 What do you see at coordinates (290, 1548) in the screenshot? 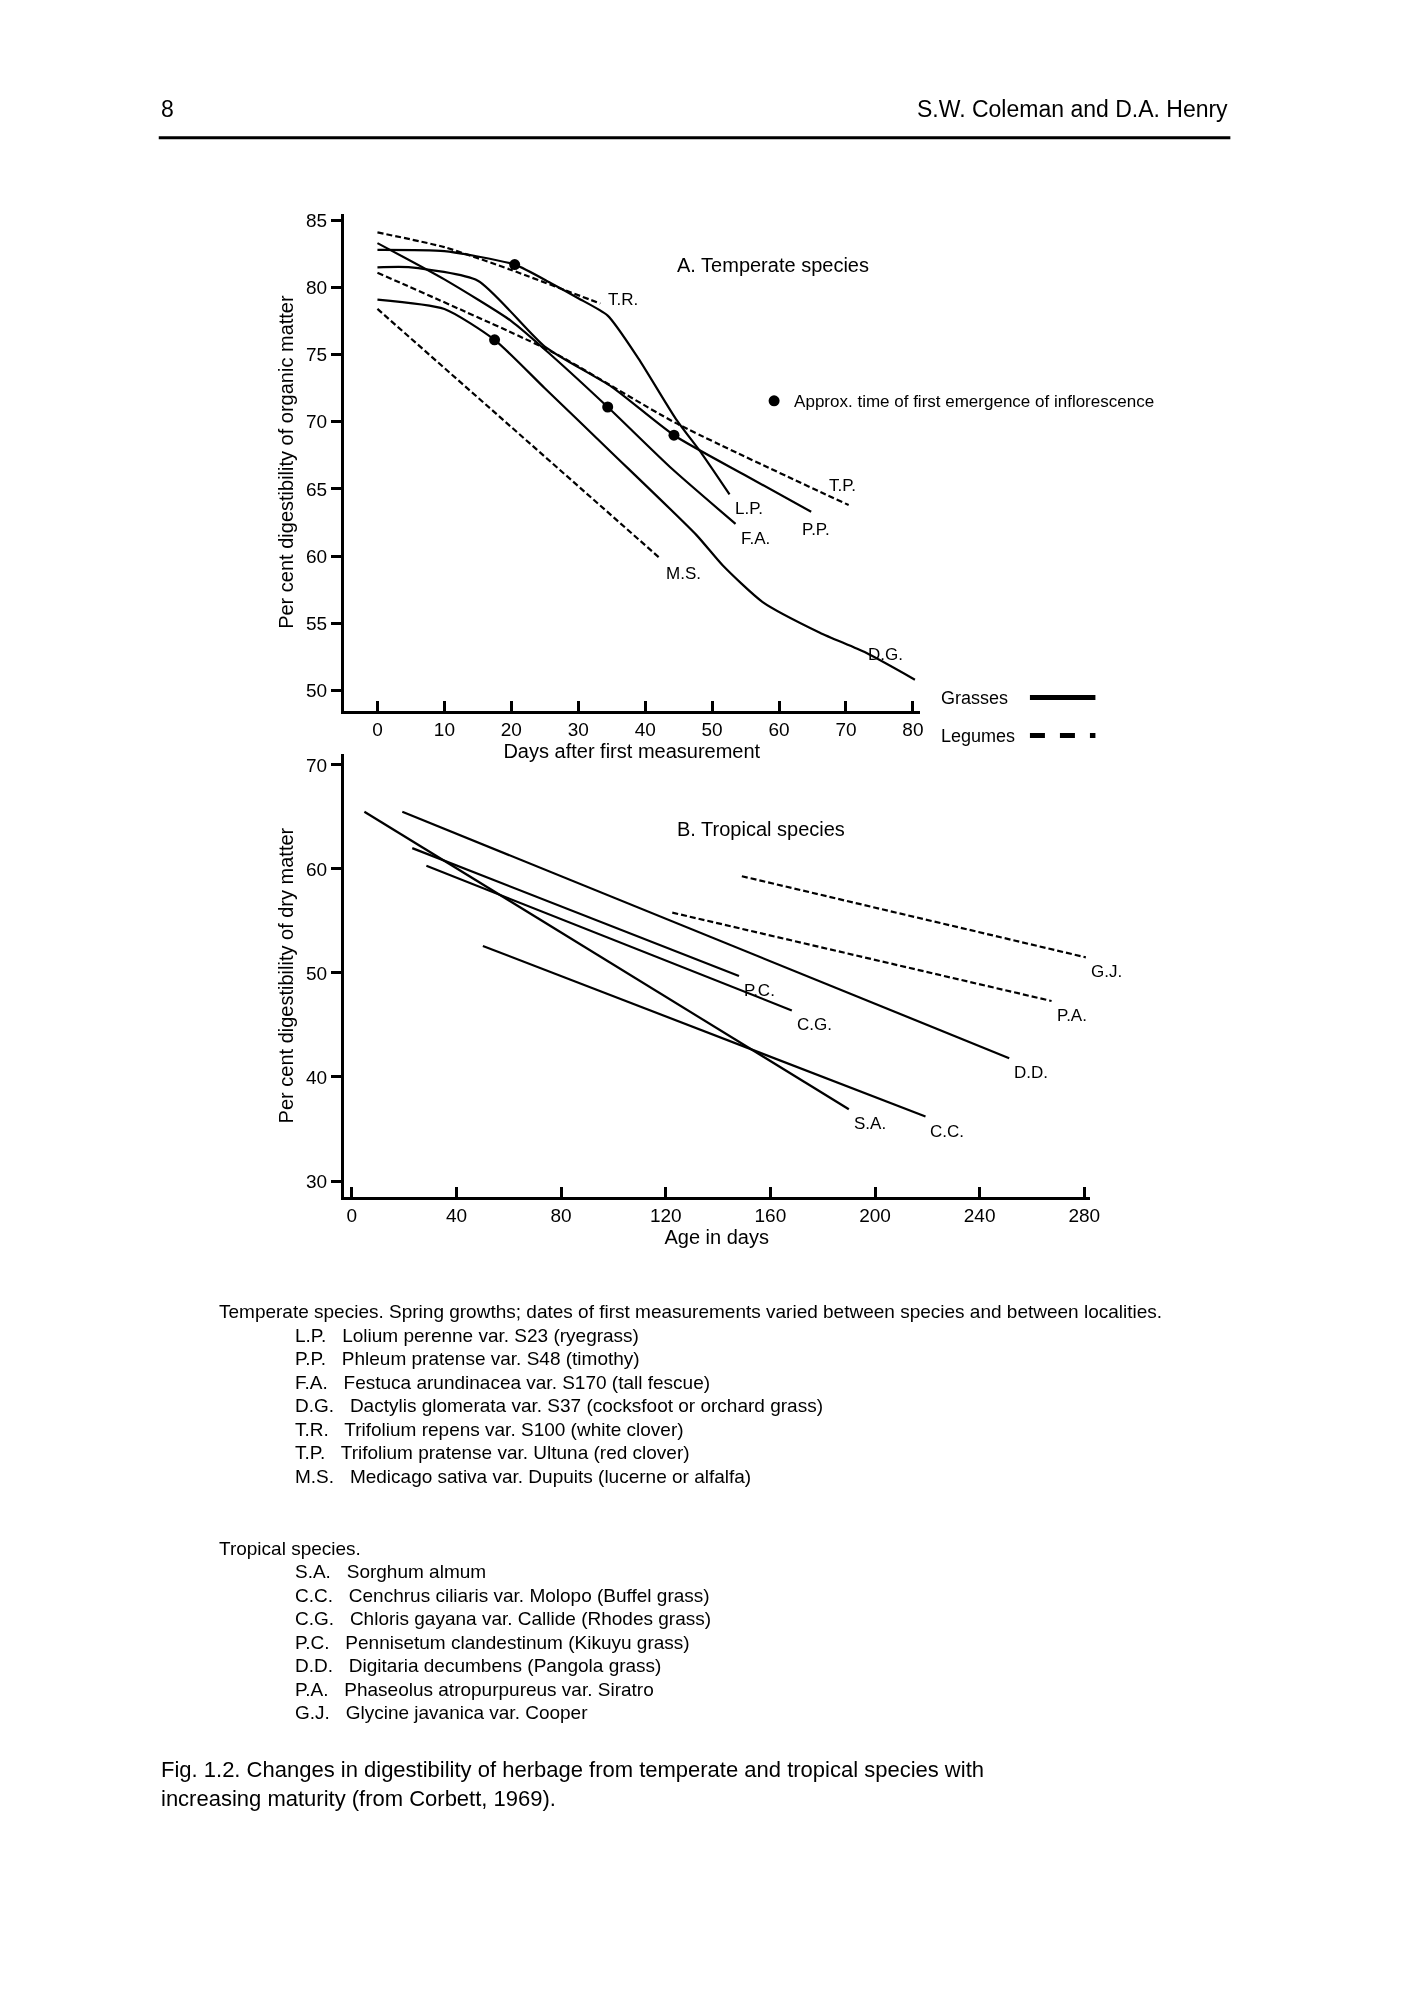
I see `text: Tropical species.` at bounding box center [290, 1548].